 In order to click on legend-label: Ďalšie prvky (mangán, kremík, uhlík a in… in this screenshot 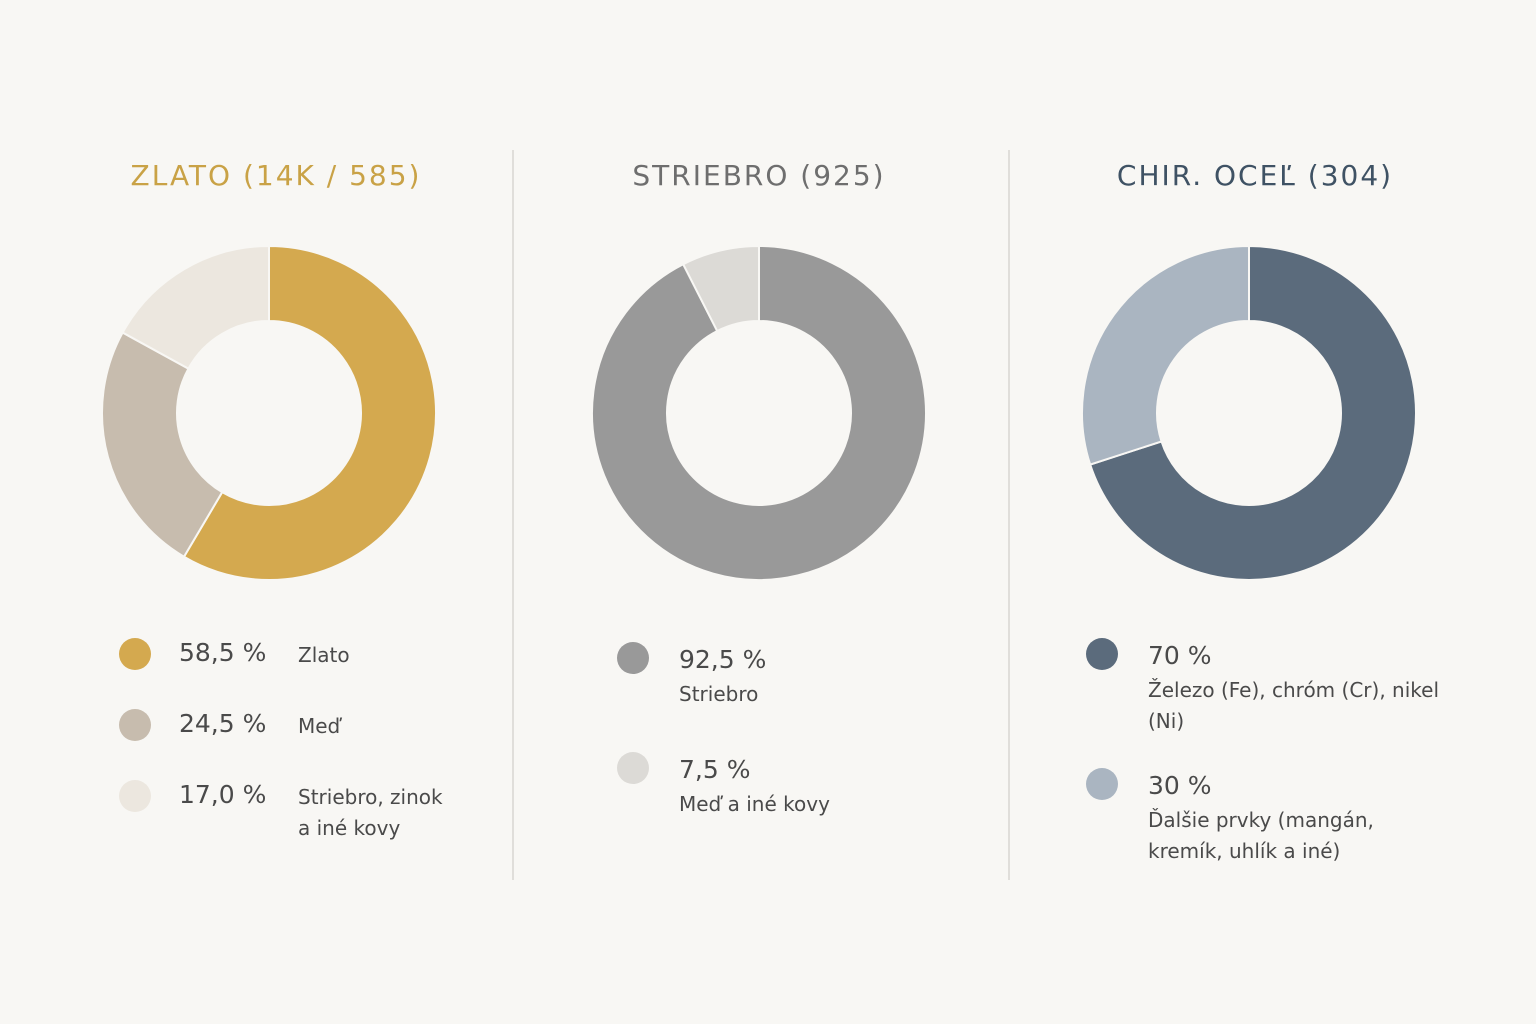, I will do `click(1261, 835)`.